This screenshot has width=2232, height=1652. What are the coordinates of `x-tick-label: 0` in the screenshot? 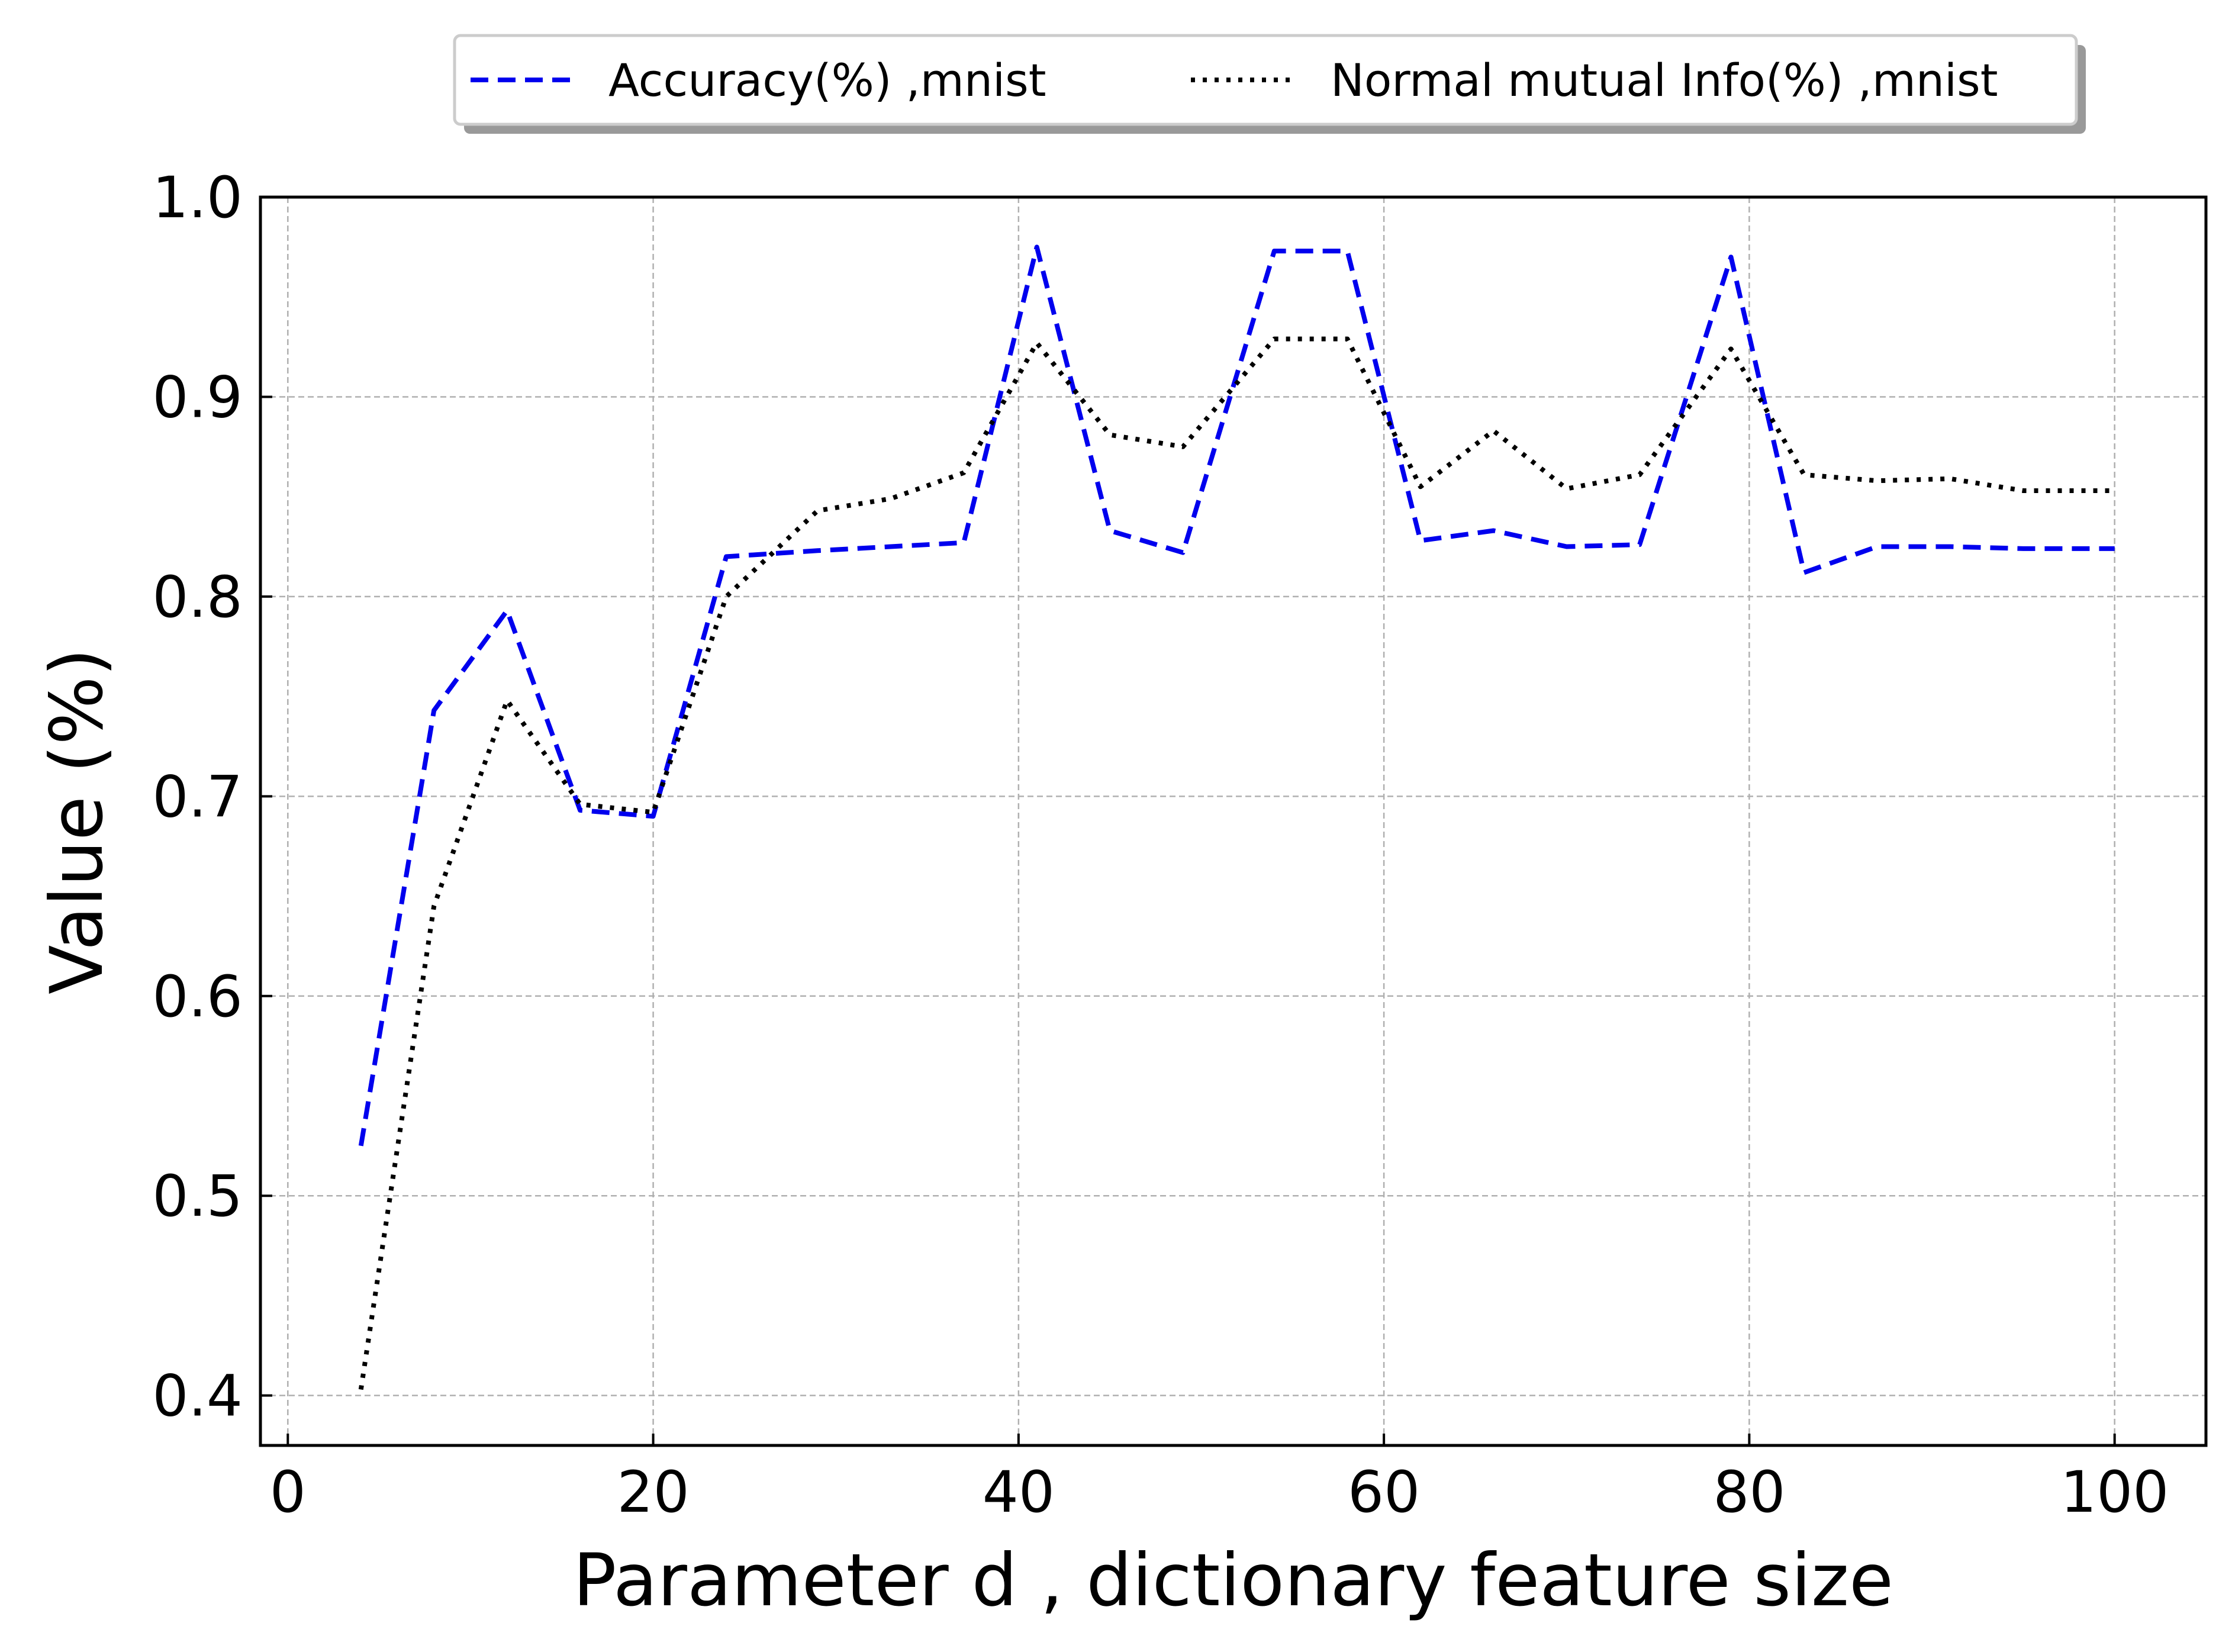 It's located at (288, 1492).